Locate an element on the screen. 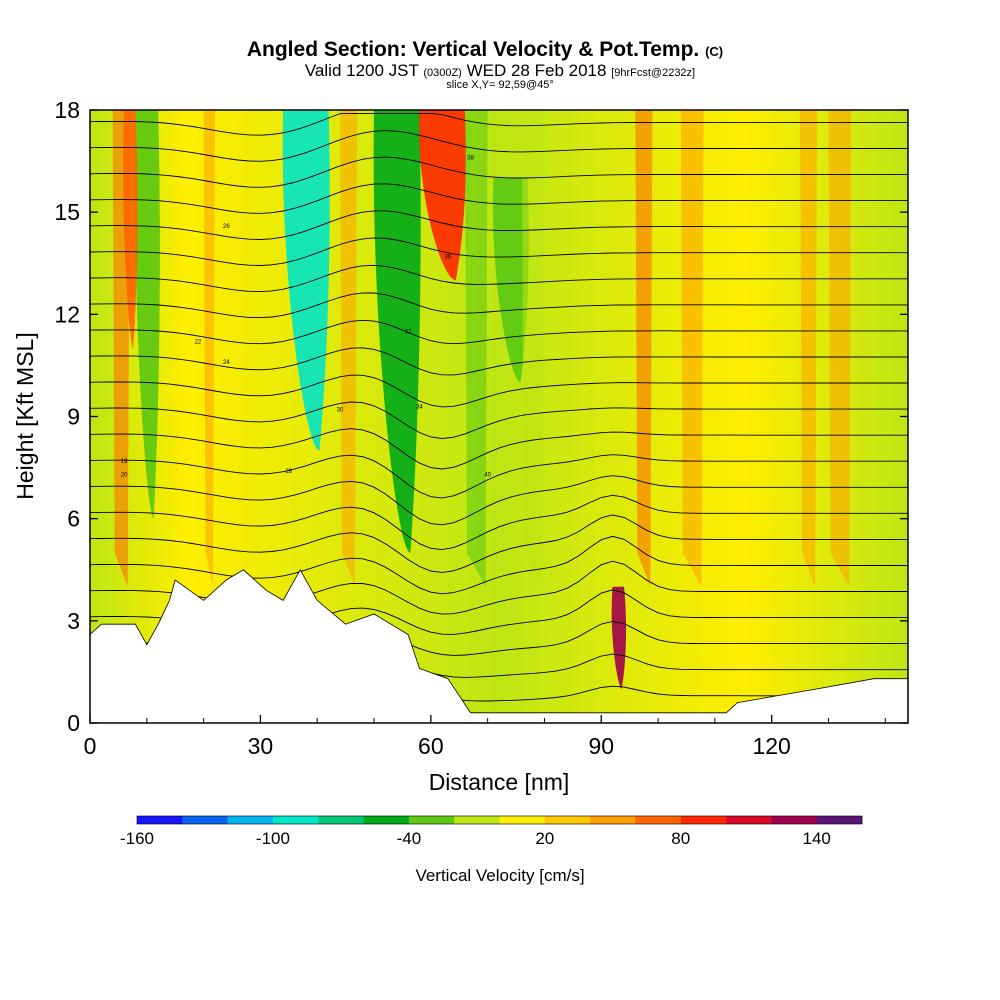  contour-labels: 19 20 22 24 26 28 30 32 34 36 38 40 is located at coordinates (306, 317).